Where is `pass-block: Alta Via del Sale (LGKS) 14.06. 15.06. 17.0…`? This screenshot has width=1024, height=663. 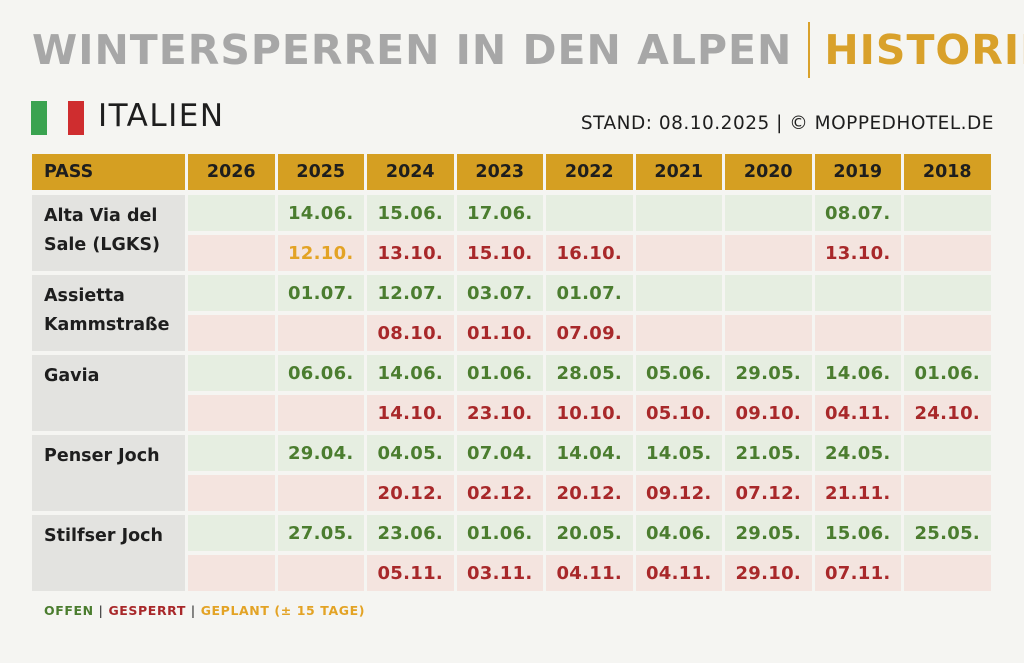 pass-block: Alta Via del Sale (LGKS) 14.06. 15.06. 17.0… is located at coordinates (513, 233).